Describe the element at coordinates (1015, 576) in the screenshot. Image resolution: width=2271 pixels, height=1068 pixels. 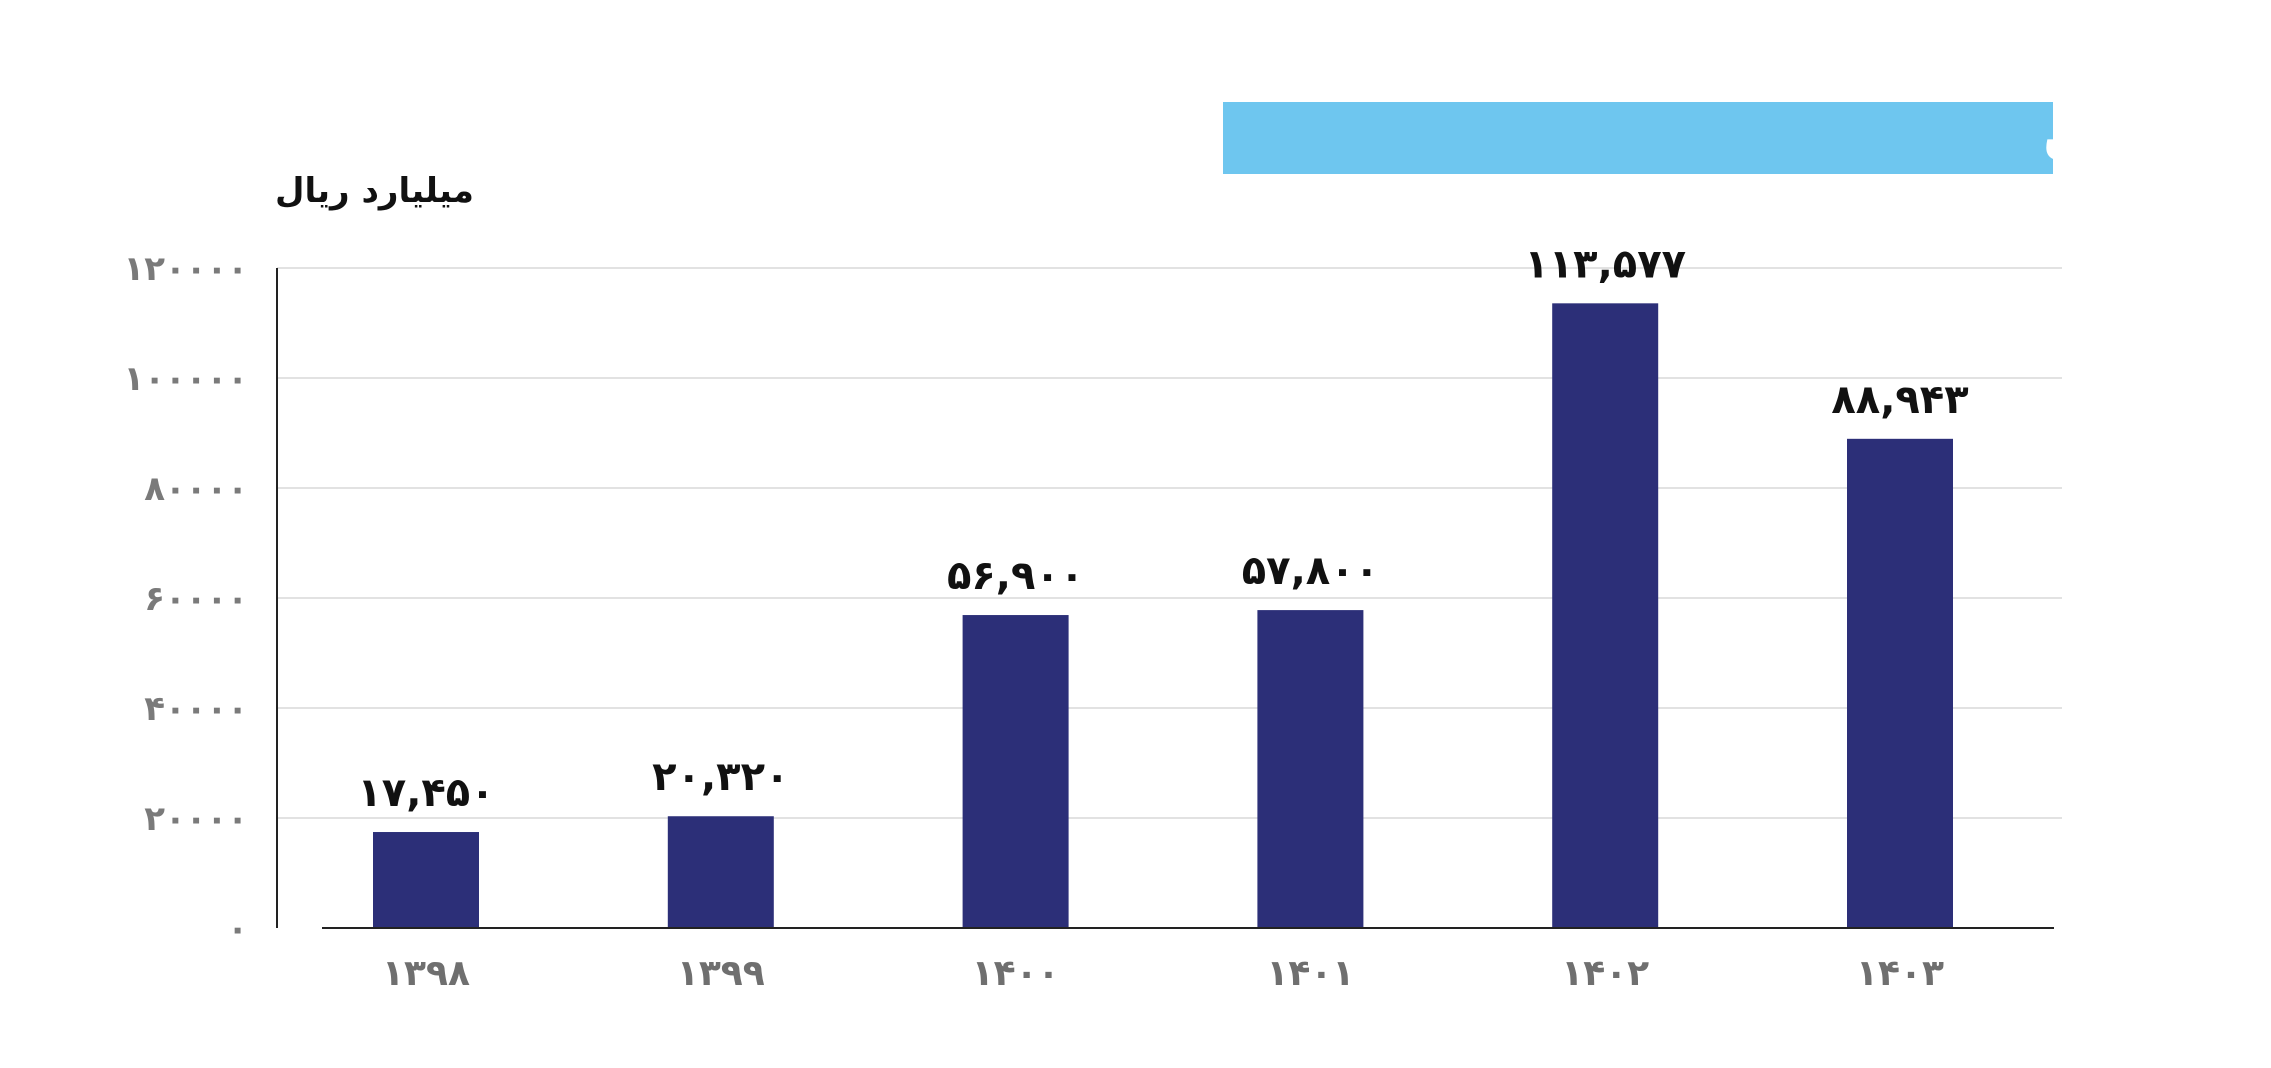
I see `data-label: ۵۶,۹۰۰` at that location.